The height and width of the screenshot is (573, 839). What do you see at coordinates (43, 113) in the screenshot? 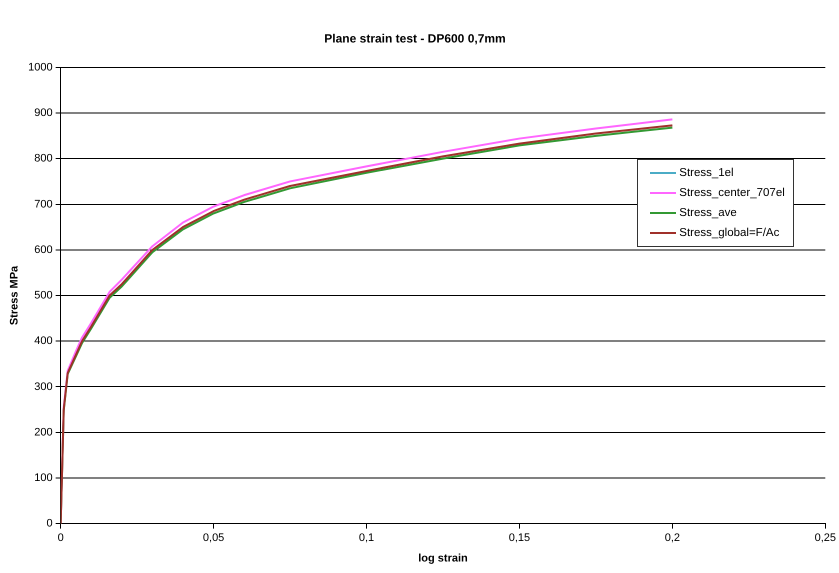
I see `y-tick-label: 900` at bounding box center [43, 113].